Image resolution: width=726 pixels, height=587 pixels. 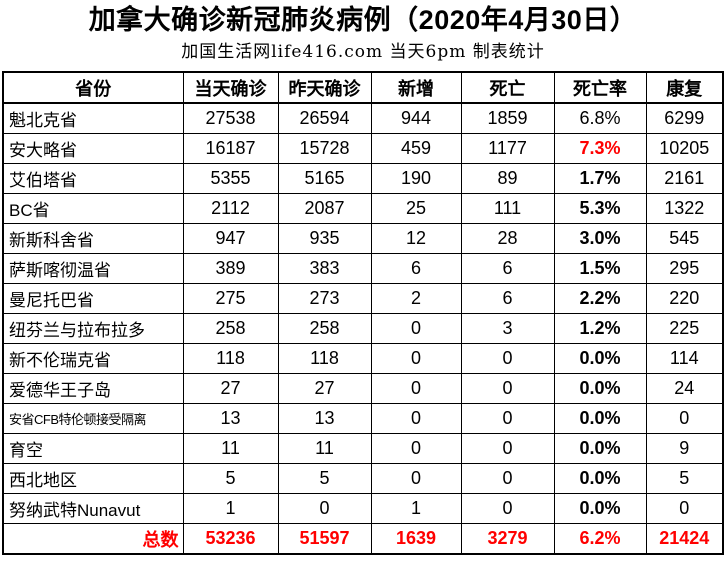 I want to click on death-rate-cell: 3.0%, so click(x=600, y=238).